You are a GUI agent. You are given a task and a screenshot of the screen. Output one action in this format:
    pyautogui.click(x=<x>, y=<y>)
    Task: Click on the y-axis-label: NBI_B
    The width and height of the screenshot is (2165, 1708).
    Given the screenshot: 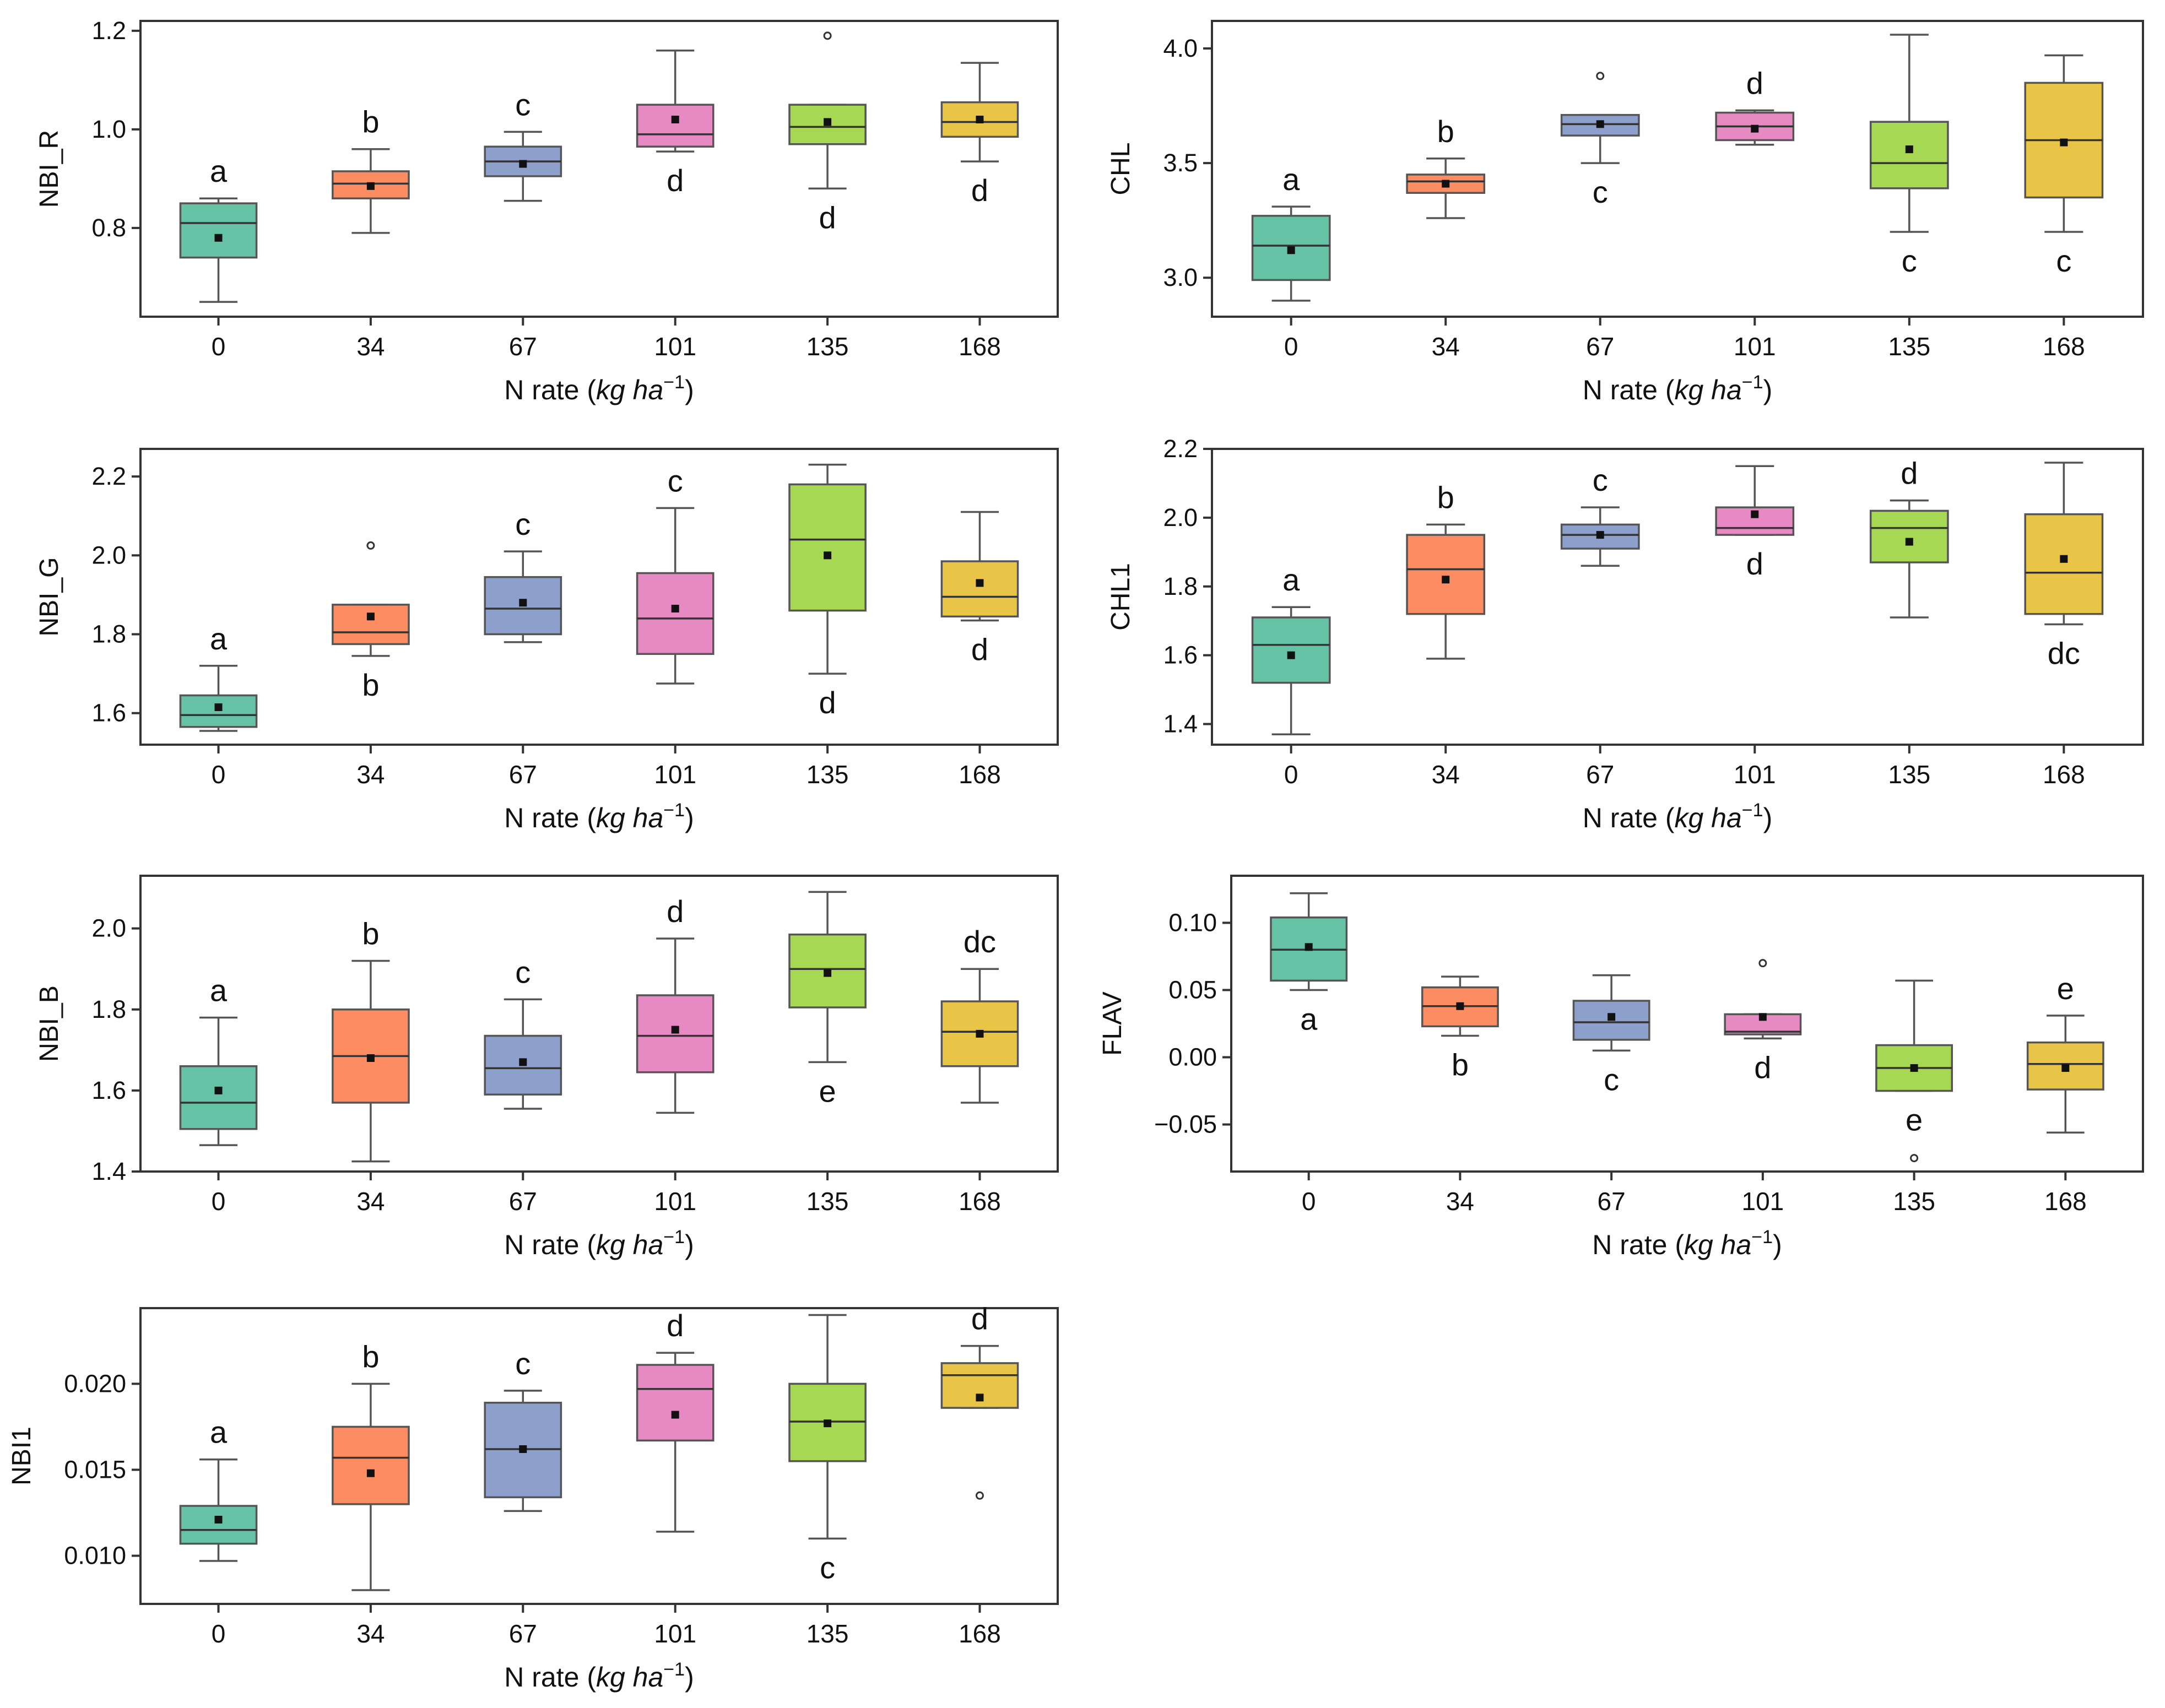 What is the action you would take?
    pyautogui.click(x=49, y=1023)
    